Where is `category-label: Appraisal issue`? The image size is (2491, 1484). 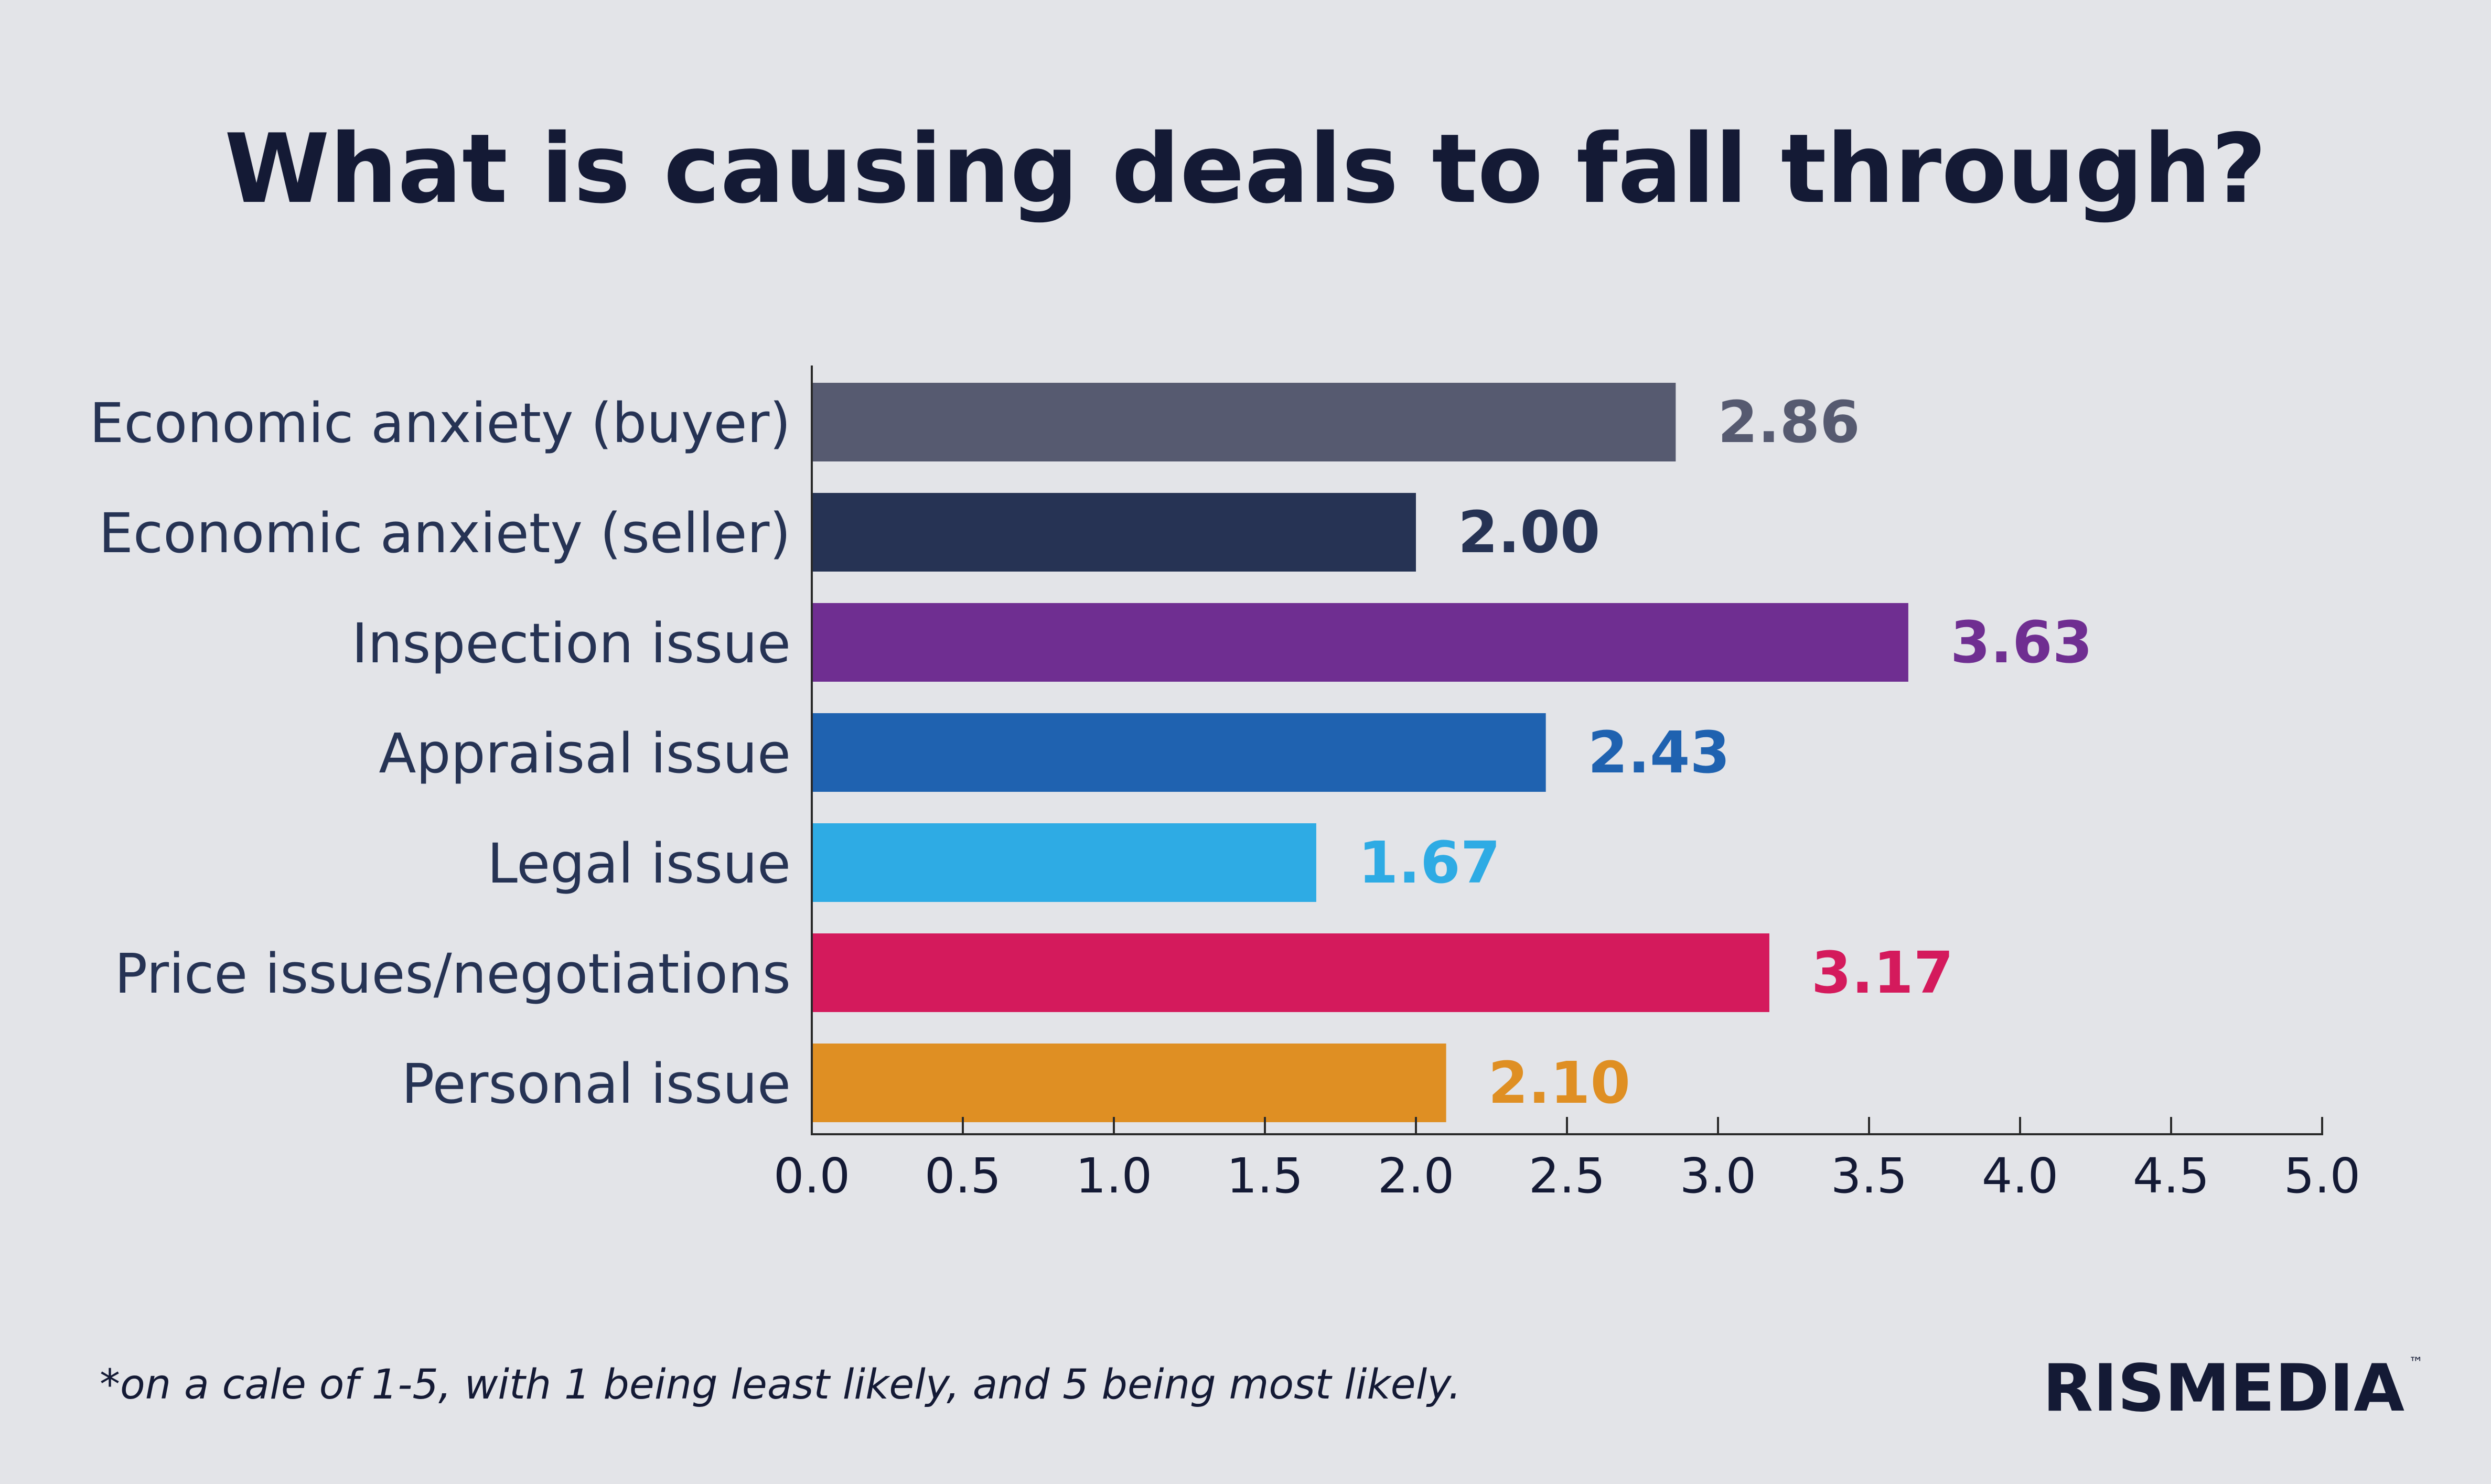
category-label: Appraisal issue is located at coordinates (585, 754).